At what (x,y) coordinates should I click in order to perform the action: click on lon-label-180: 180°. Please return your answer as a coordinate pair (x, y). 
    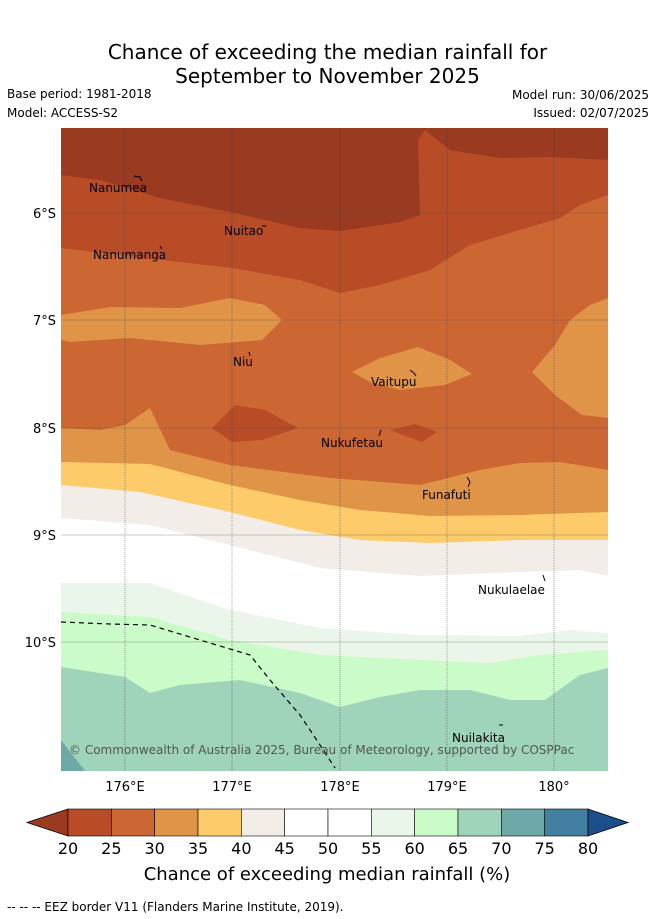
    Looking at the image, I should click on (553, 787).